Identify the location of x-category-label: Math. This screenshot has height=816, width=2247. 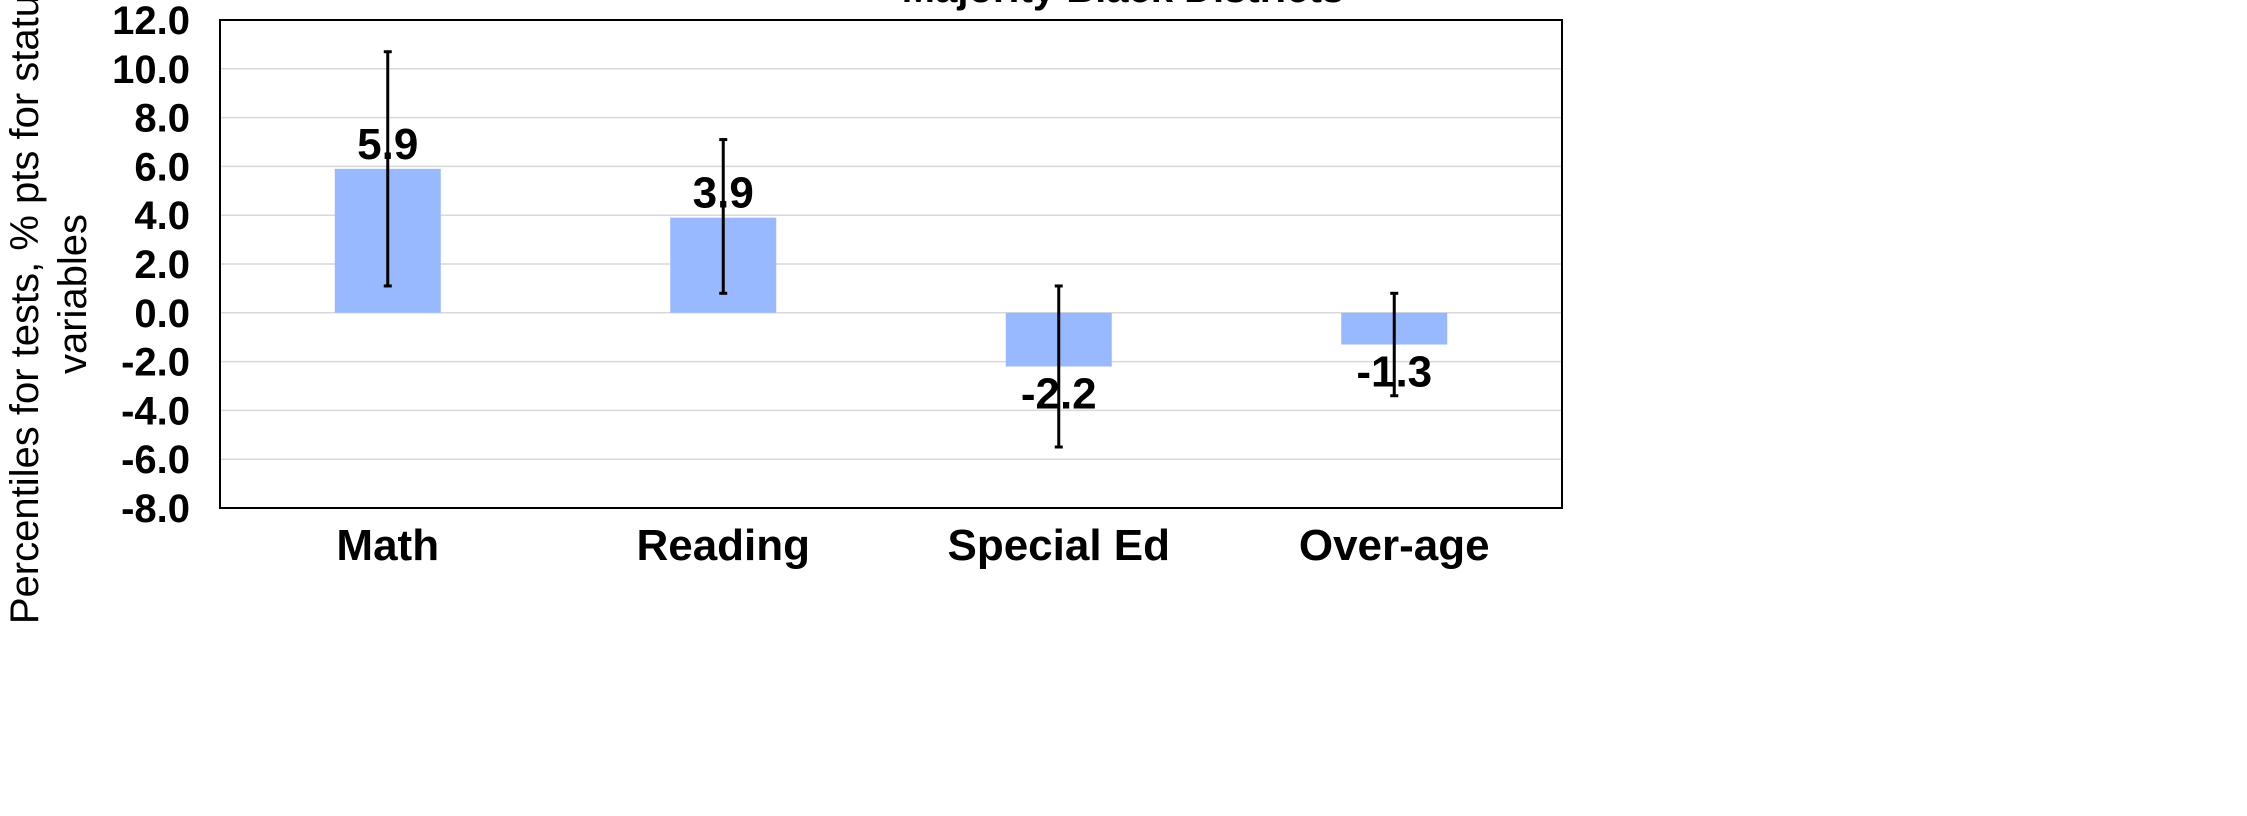
(387, 545).